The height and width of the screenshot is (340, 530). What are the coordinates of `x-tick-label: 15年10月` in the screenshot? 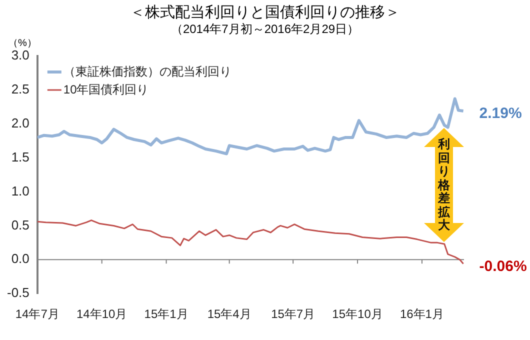 It's located at (357, 314).